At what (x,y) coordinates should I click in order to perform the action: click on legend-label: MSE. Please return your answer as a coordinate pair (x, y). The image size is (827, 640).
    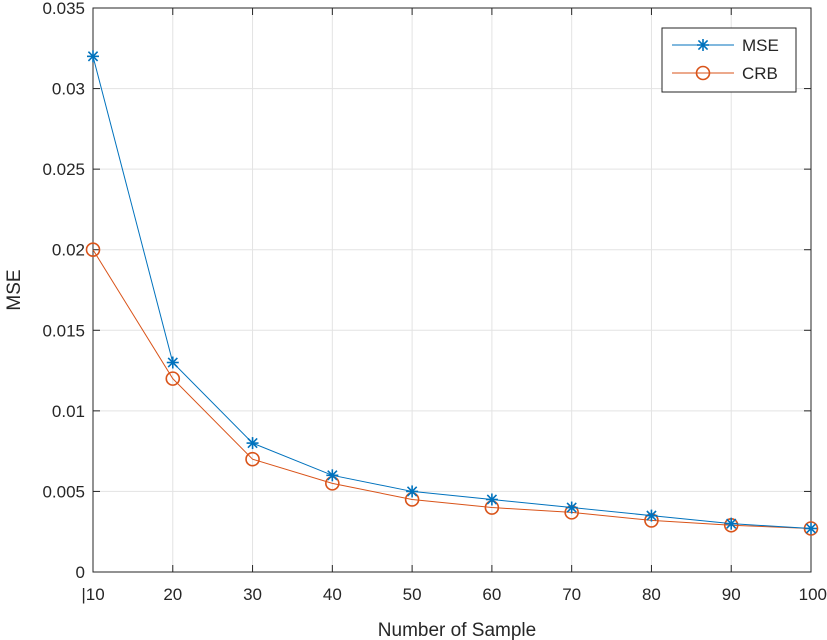
    Looking at the image, I should click on (760, 45).